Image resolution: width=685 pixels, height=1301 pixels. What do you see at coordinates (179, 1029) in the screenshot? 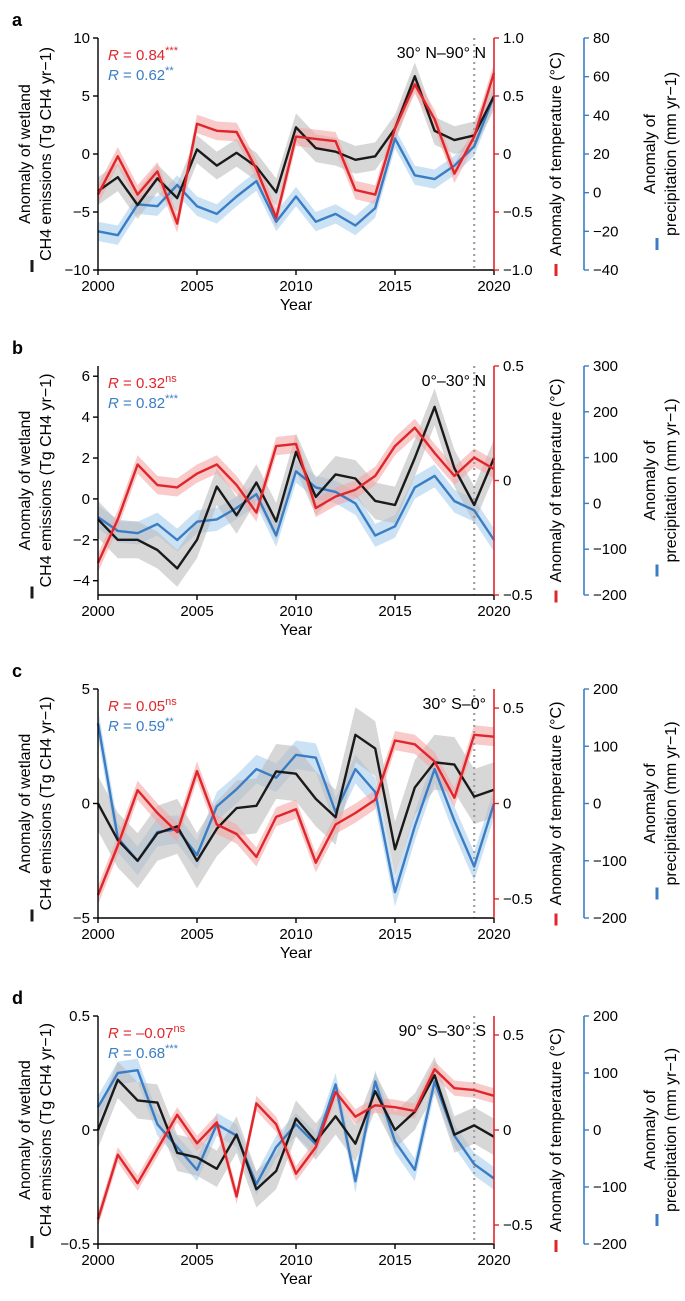
I see `r_temp-significance: ns` at bounding box center [179, 1029].